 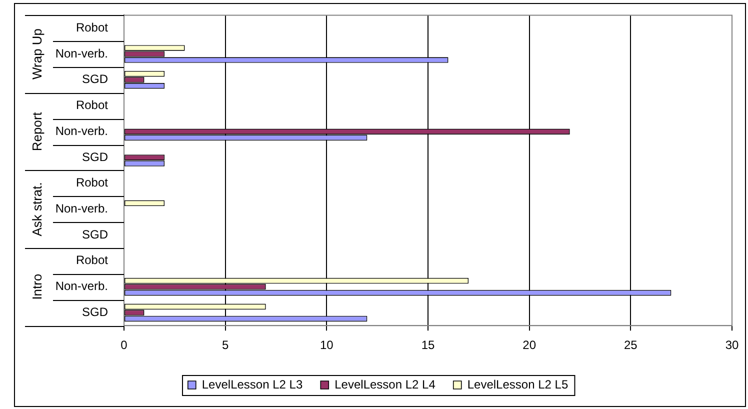 I want to click on text: Intro, so click(x=37, y=287).